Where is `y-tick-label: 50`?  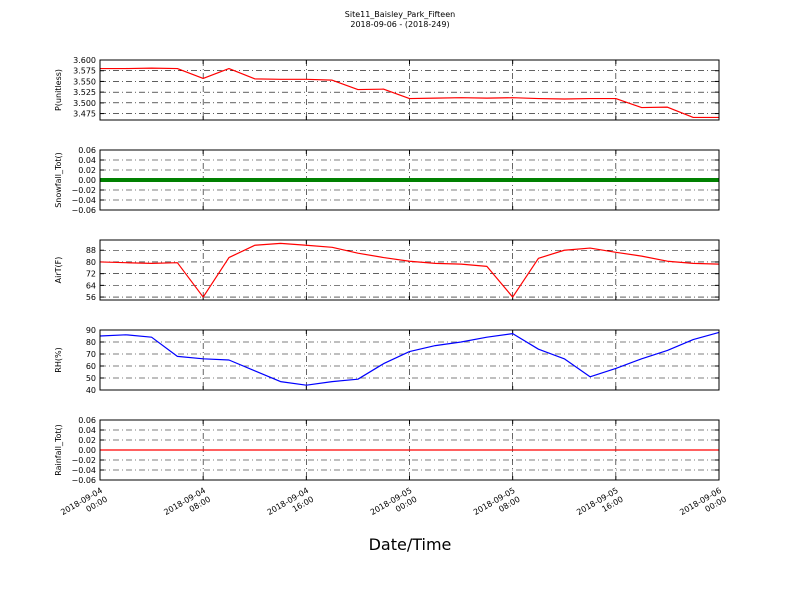
y-tick-label: 50 is located at coordinates (91, 378).